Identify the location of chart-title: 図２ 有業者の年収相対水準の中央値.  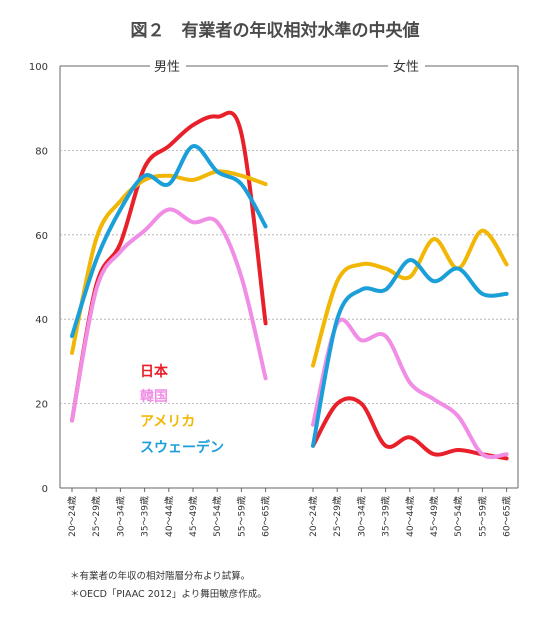
(275, 30).